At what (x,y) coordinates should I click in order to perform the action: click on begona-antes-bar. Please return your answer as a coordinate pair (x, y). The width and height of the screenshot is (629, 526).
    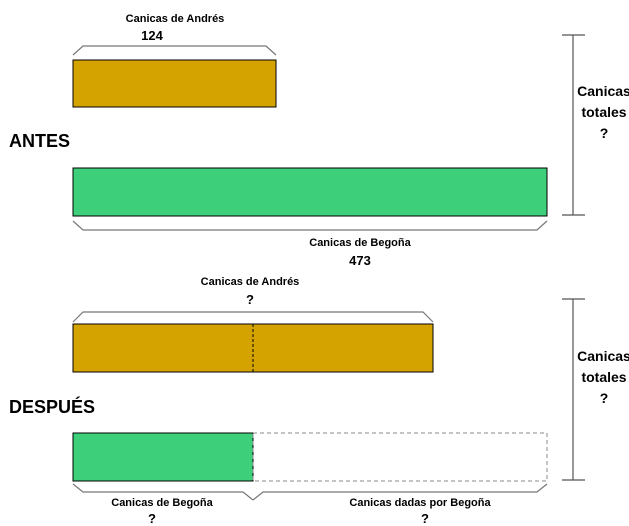
    Looking at the image, I should click on (310, 192).